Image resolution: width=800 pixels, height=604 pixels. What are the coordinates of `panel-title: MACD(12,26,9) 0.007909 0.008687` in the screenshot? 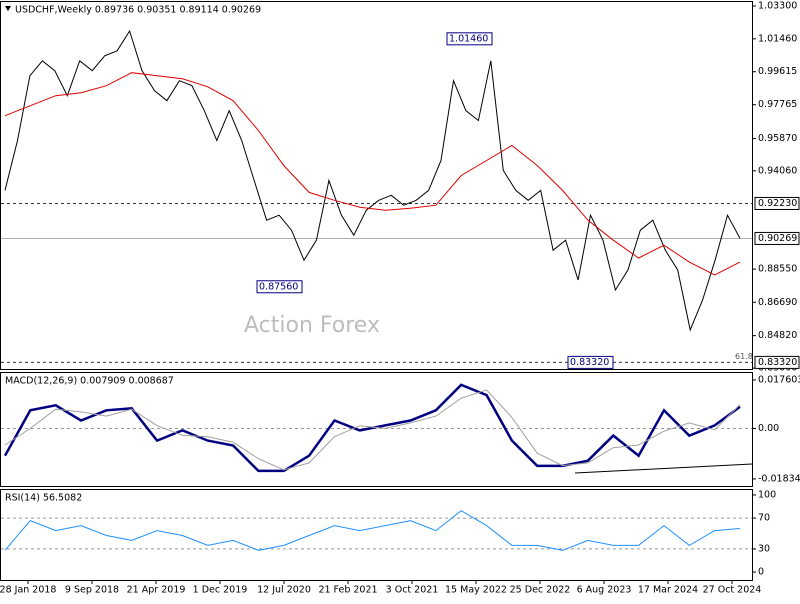 It's located at (89, 381).